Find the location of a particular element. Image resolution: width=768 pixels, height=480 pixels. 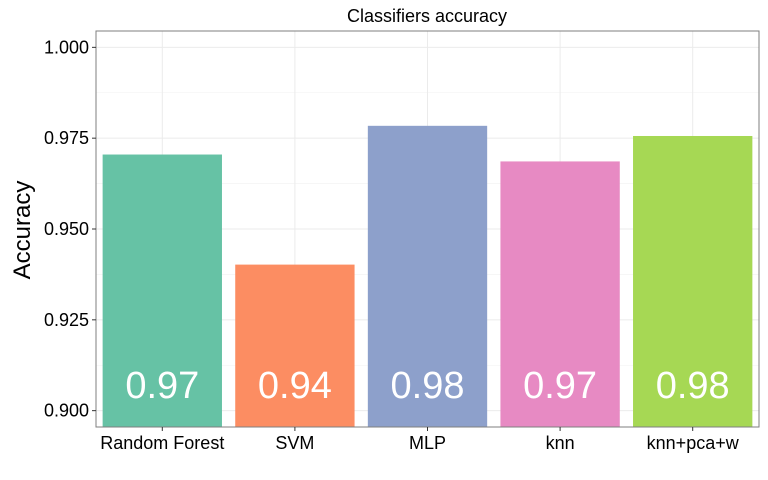

y-tick-label: 0.925 is located at coordinates (66, 320).